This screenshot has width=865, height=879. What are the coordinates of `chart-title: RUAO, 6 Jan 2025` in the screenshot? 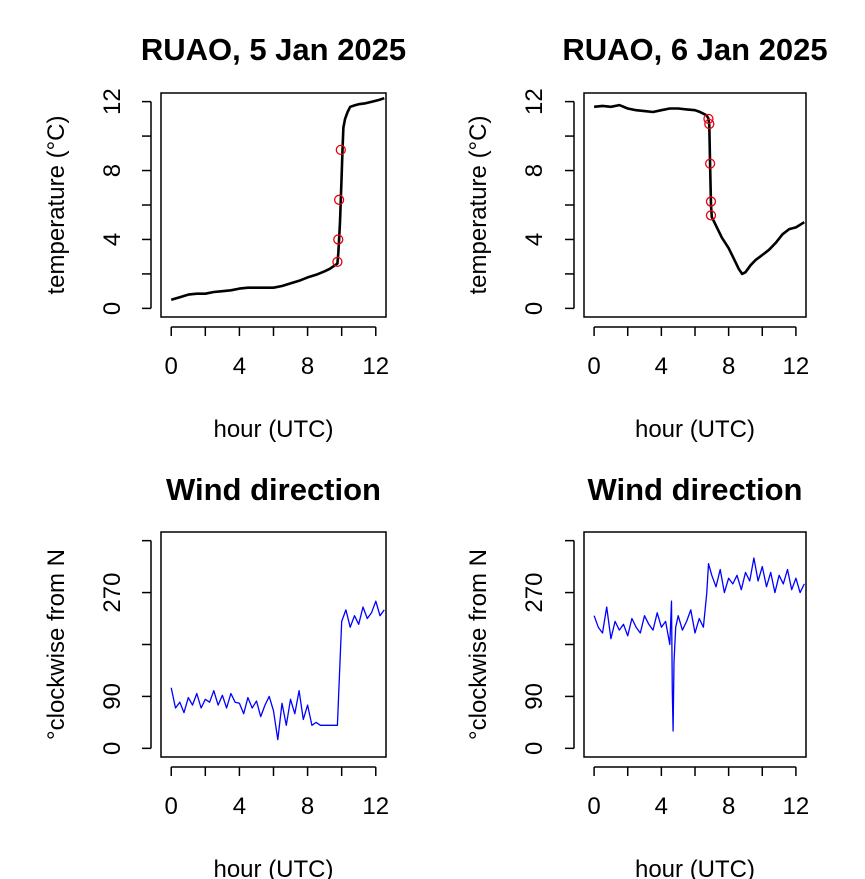 It's located at (694, 49).